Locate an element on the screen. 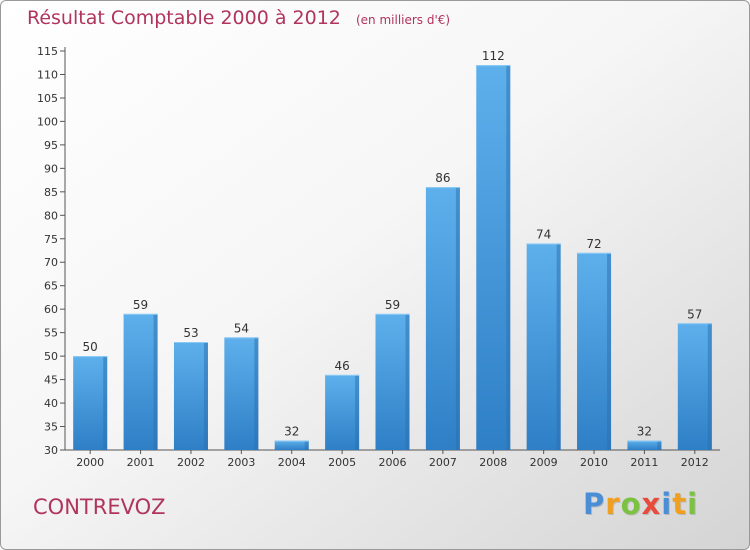 The image size is (750, 550). bar-value-label: 46 is located at coordinates (341, 366).